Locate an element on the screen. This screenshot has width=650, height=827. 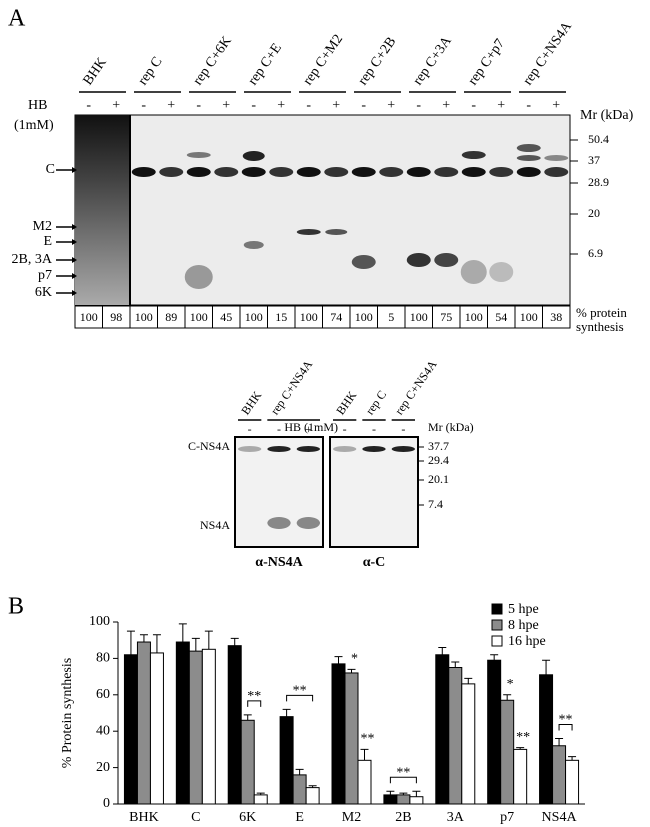
hb-conc: (1mM) is located at coordinates (34, 125).